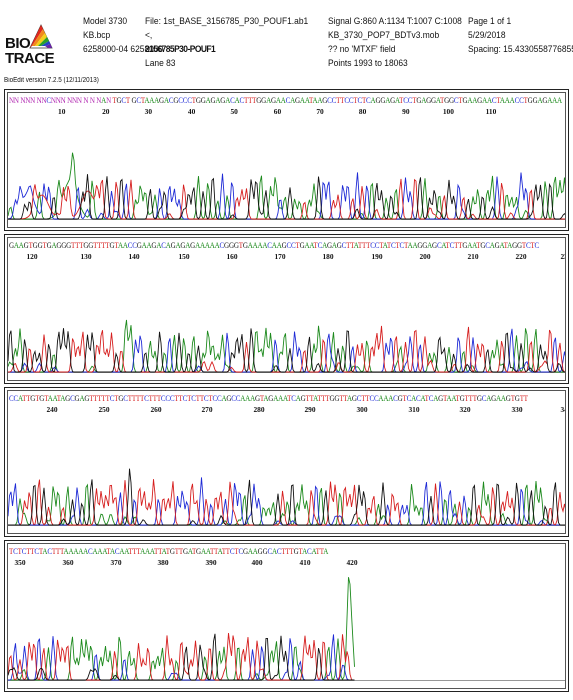 Image resolution: width=573 pixels, height=700 pixels. I want to click on position-tick-label: 190, so click(377, 256).